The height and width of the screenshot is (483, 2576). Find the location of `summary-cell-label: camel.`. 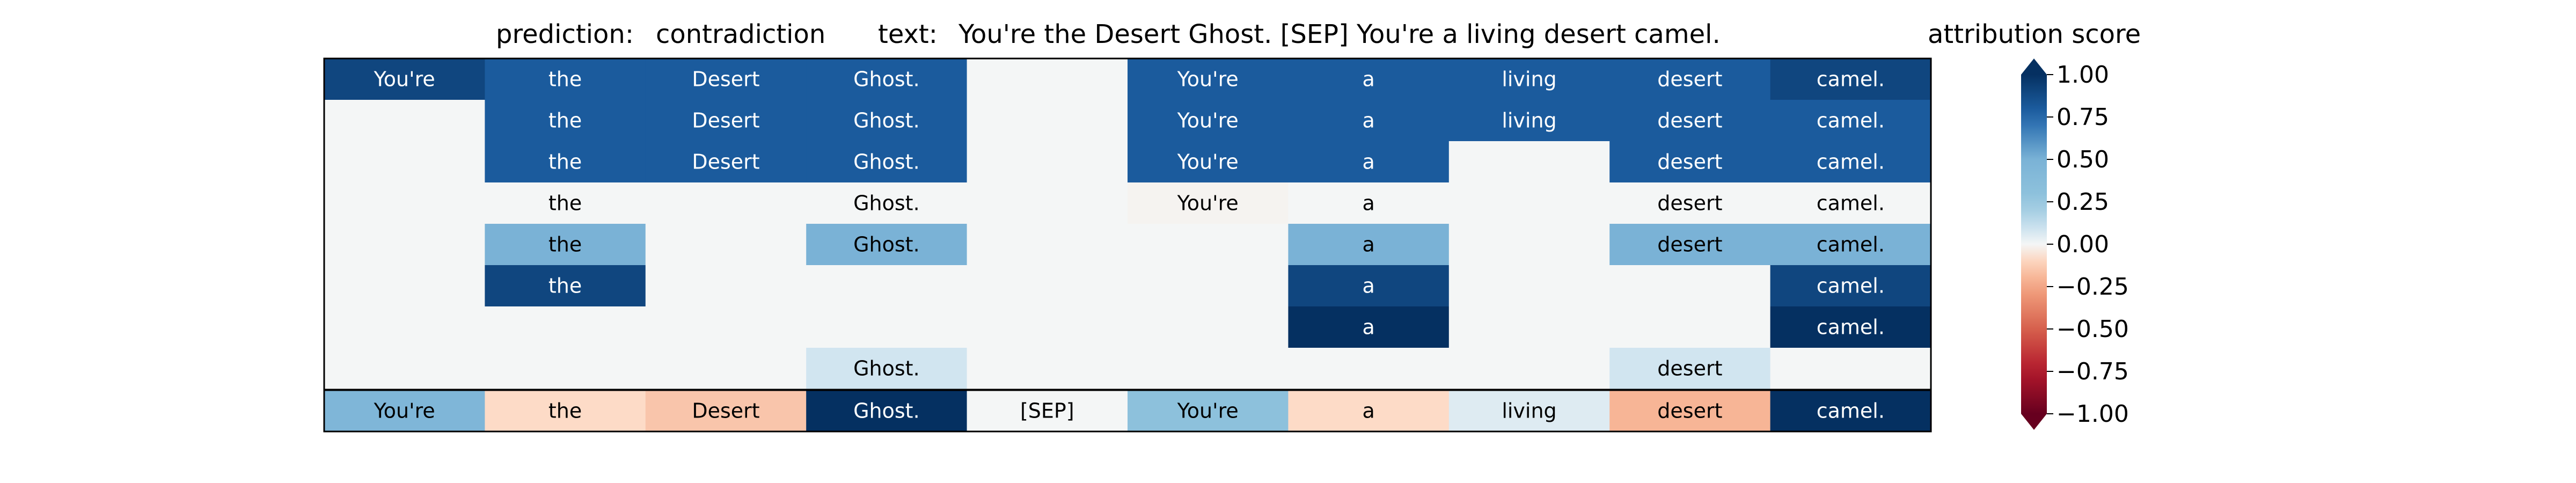

summary-cell-label: camel. is located at coordinates (1851, 411).